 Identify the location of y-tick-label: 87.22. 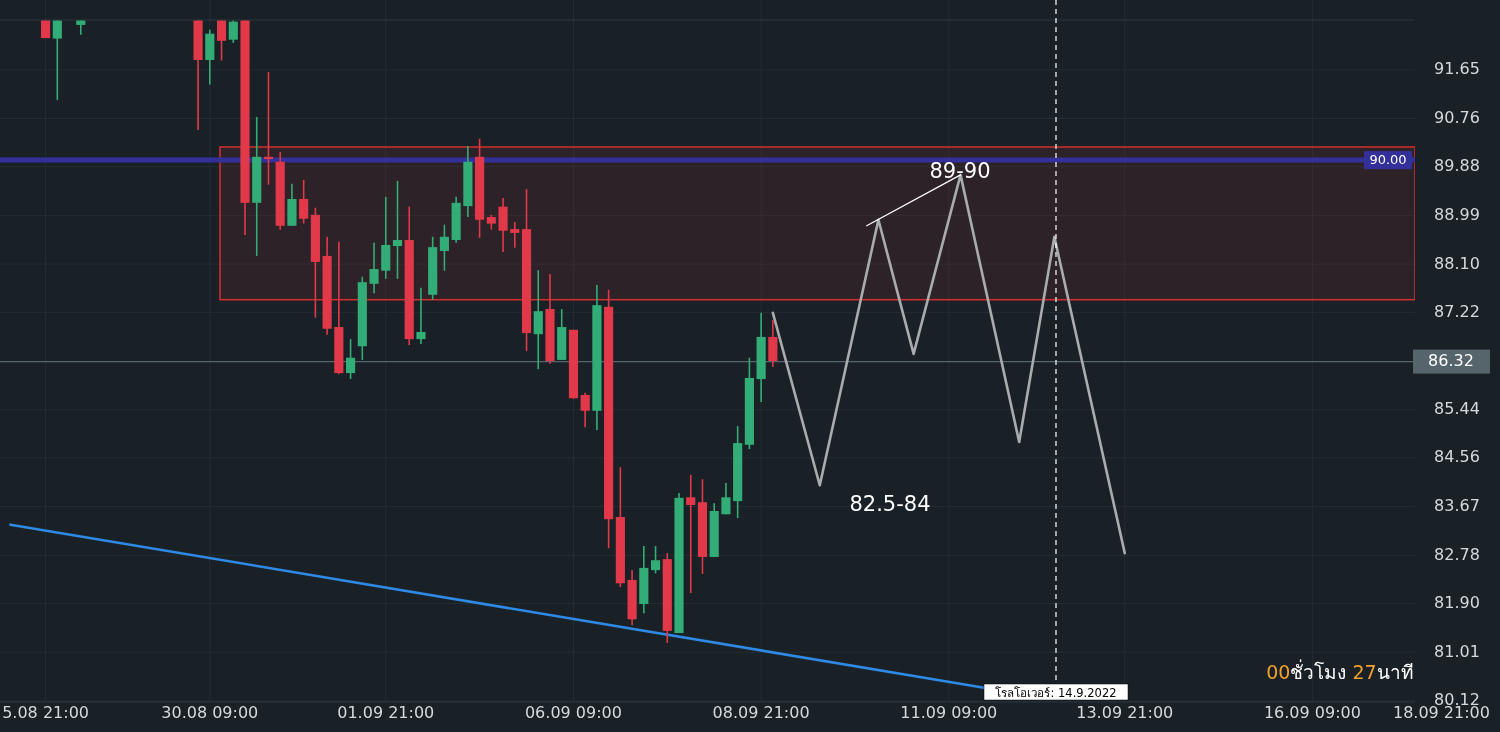
(1457, 311).